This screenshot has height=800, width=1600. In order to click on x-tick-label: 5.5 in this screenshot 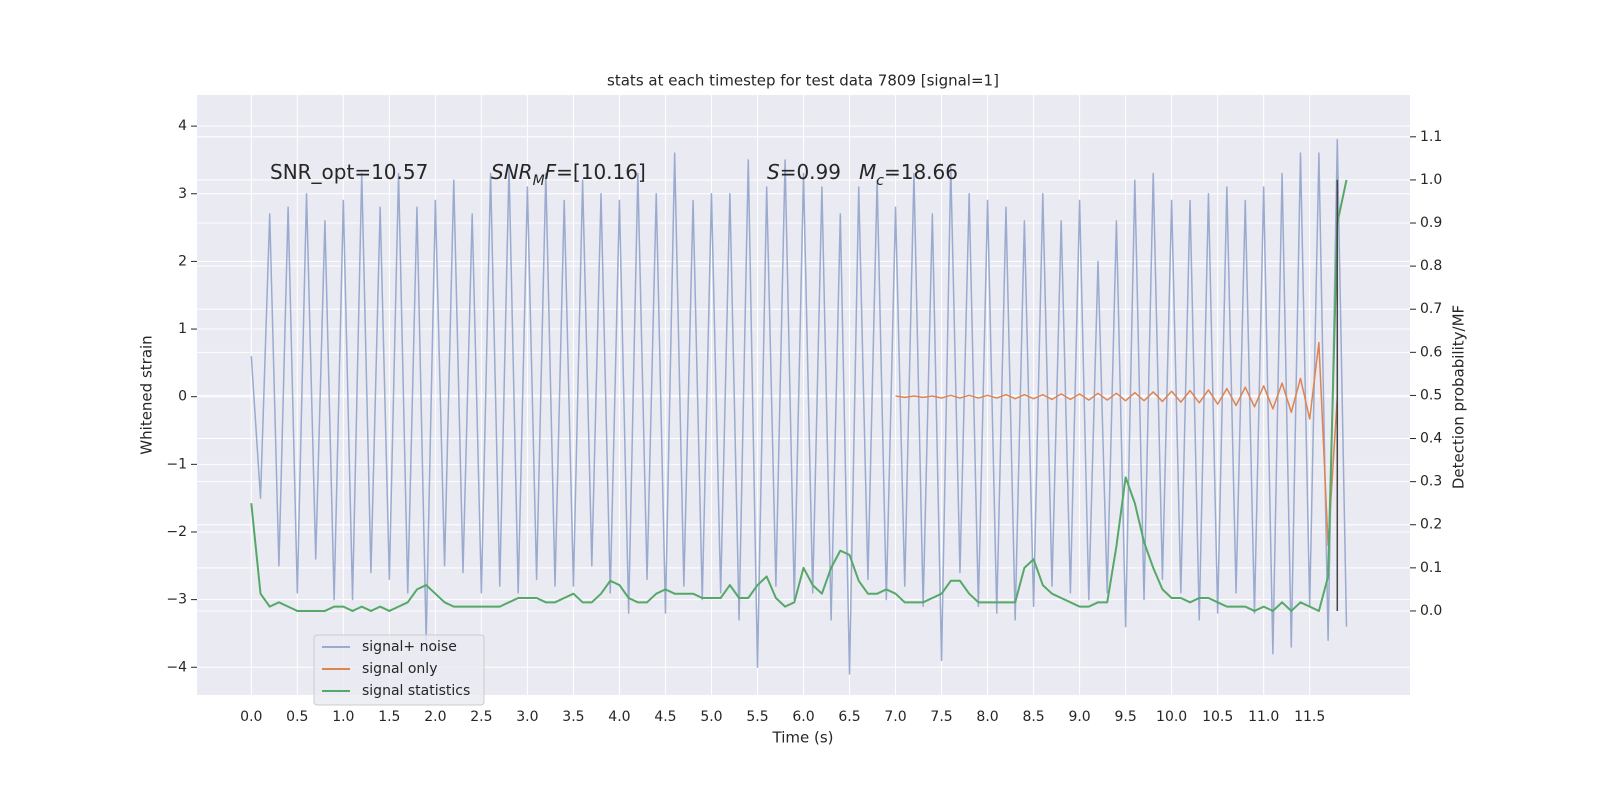, I will do `click(757, 717)`.